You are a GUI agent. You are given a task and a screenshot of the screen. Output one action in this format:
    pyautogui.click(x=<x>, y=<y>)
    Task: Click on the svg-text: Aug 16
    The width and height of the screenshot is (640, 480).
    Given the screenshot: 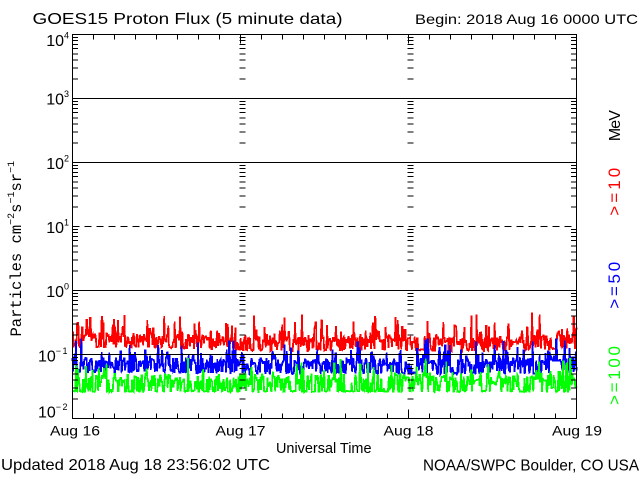 What is the action you would take?
    pyautogui.click(x=75, y=431)
    